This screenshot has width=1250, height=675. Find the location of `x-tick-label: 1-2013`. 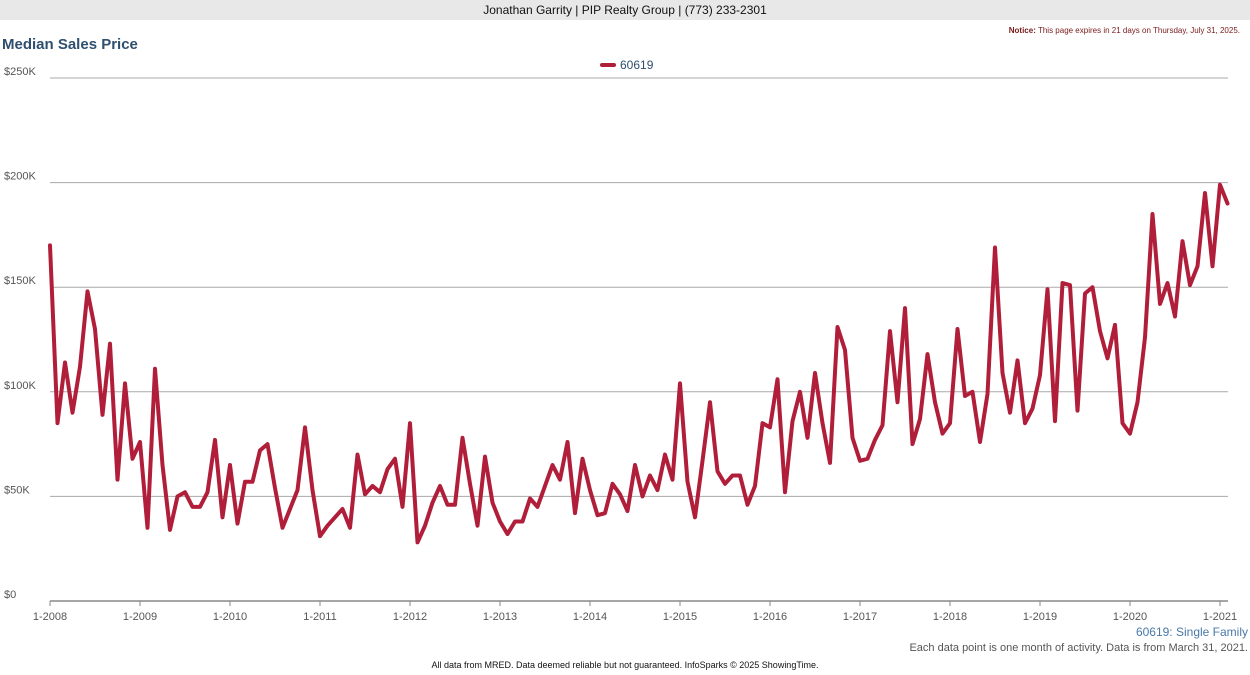

x-tick-label: 1-2013 is located at coordinates (500, 617).